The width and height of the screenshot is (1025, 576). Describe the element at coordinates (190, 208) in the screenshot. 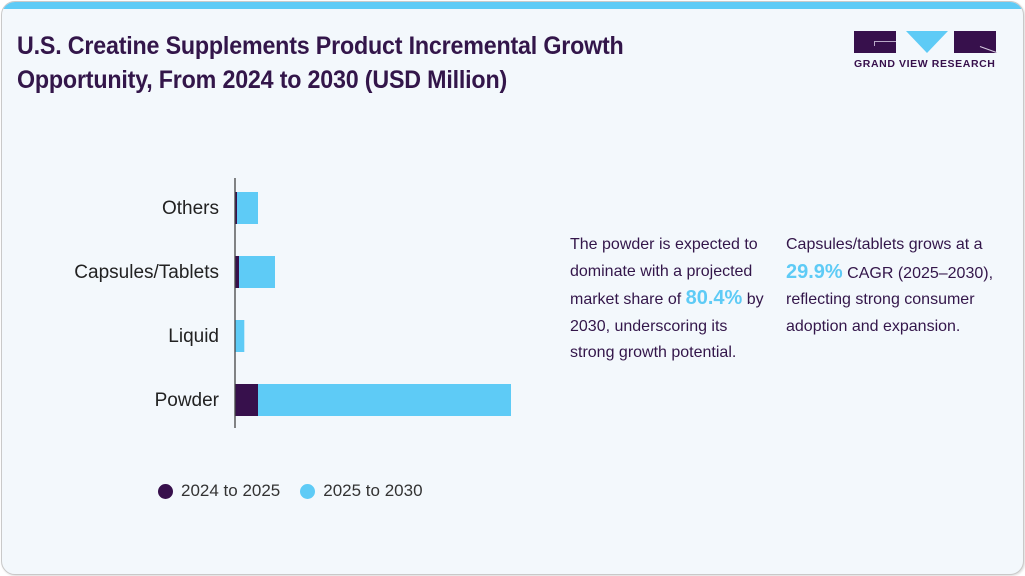

I see `category-label: Others` at that location.